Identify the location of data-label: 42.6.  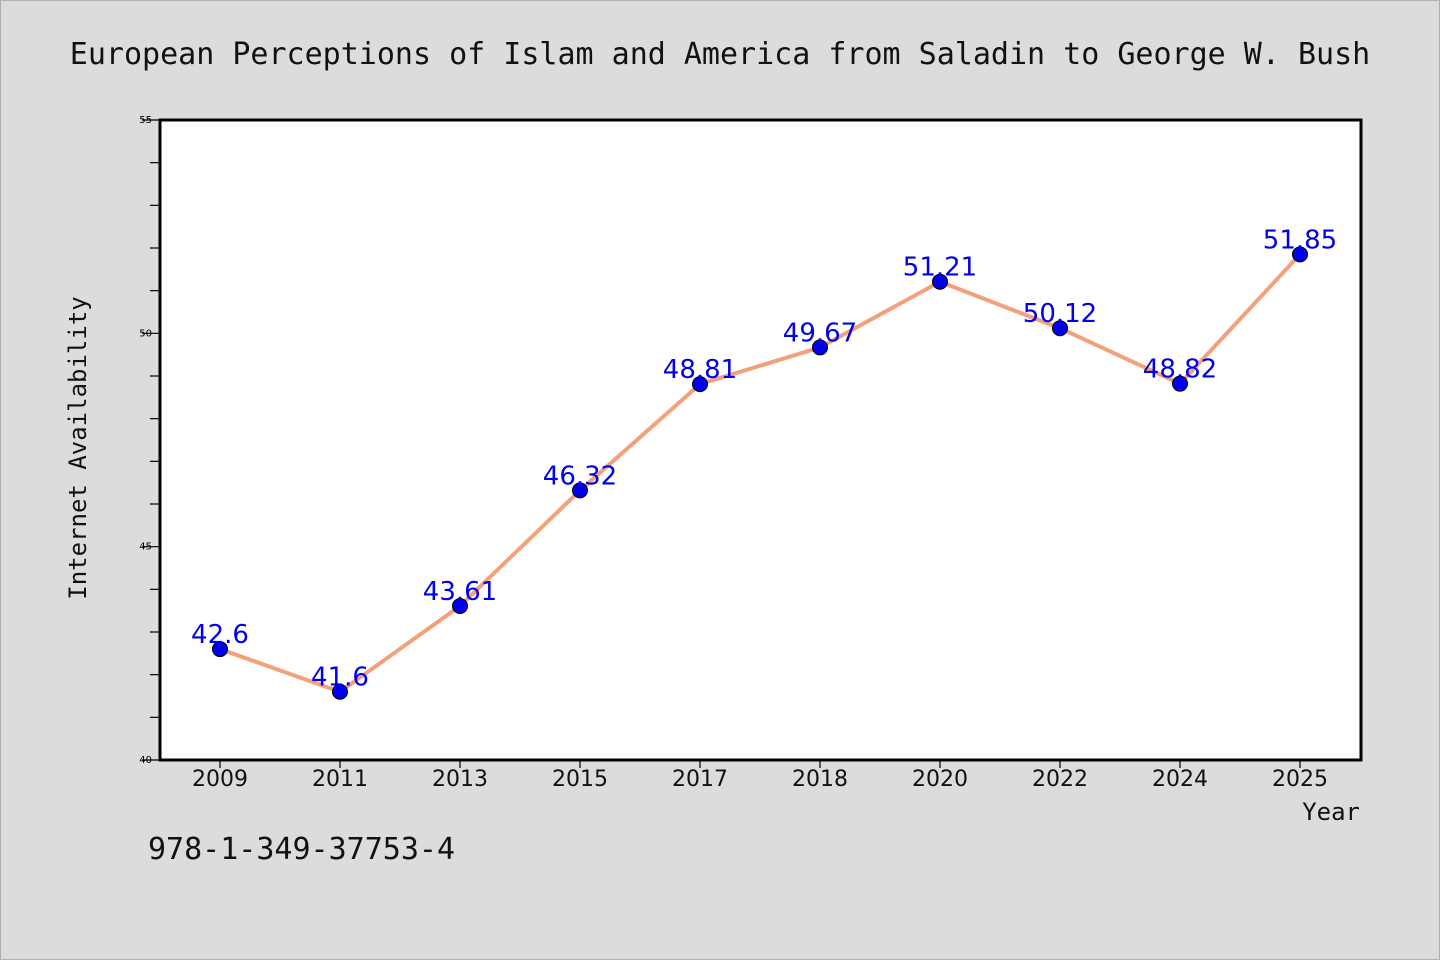
(220, 635).